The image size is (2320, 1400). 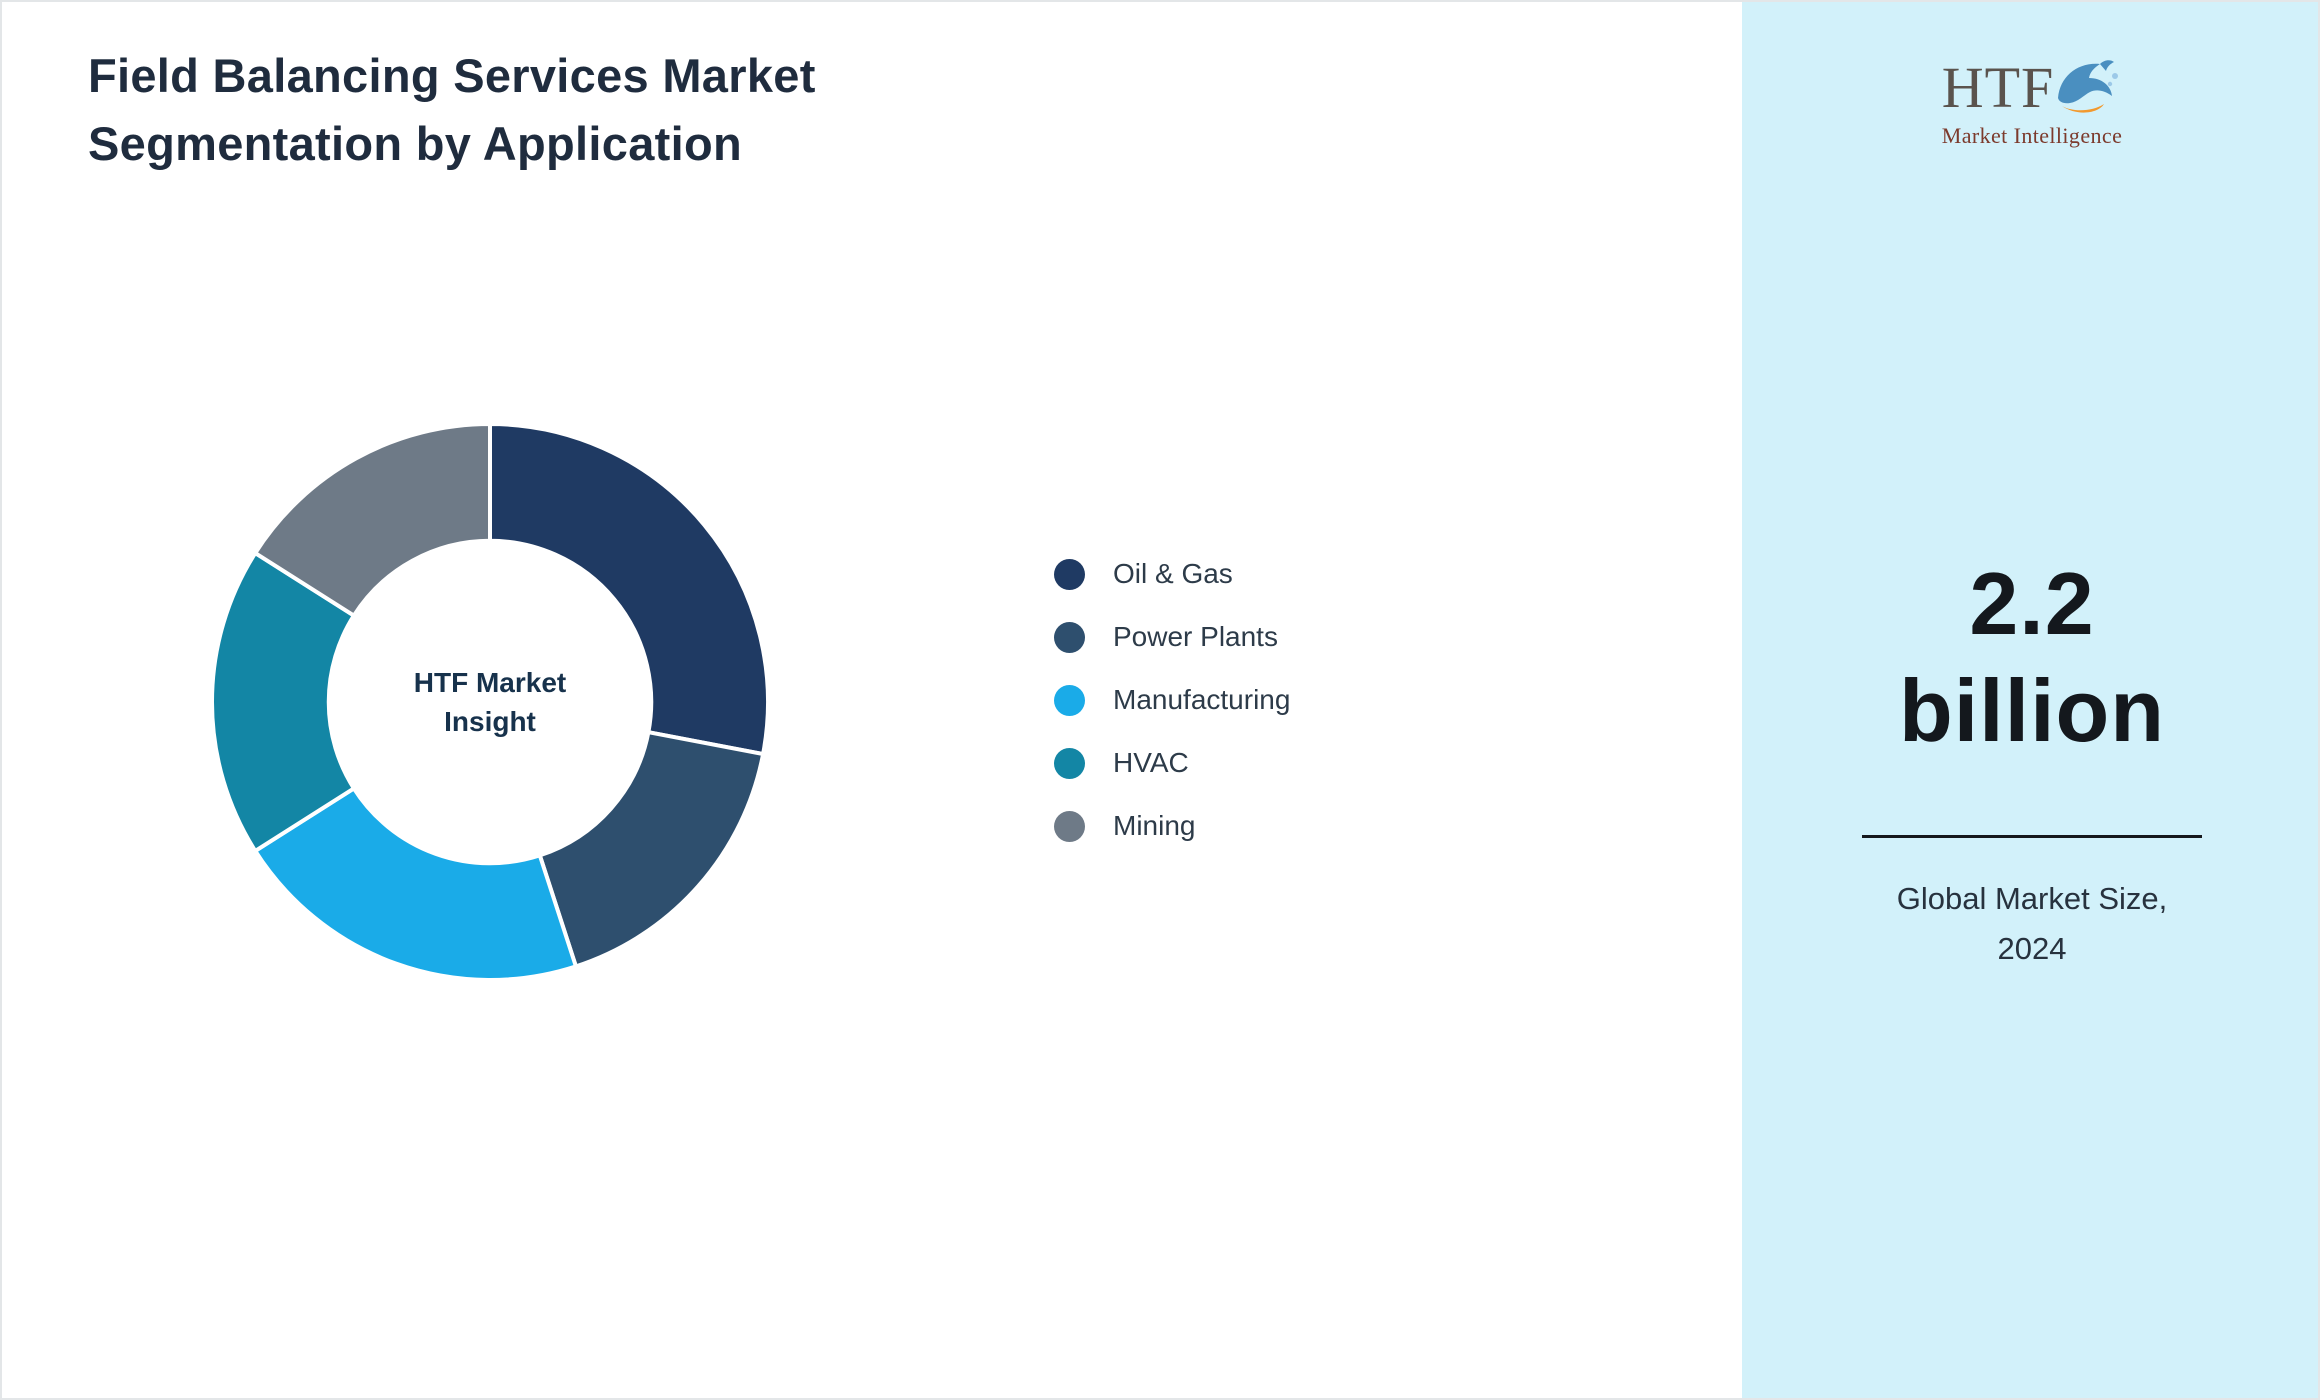 I want to click on brand-logo: HTF Market Intelligence, so click(x=2030, y=102).